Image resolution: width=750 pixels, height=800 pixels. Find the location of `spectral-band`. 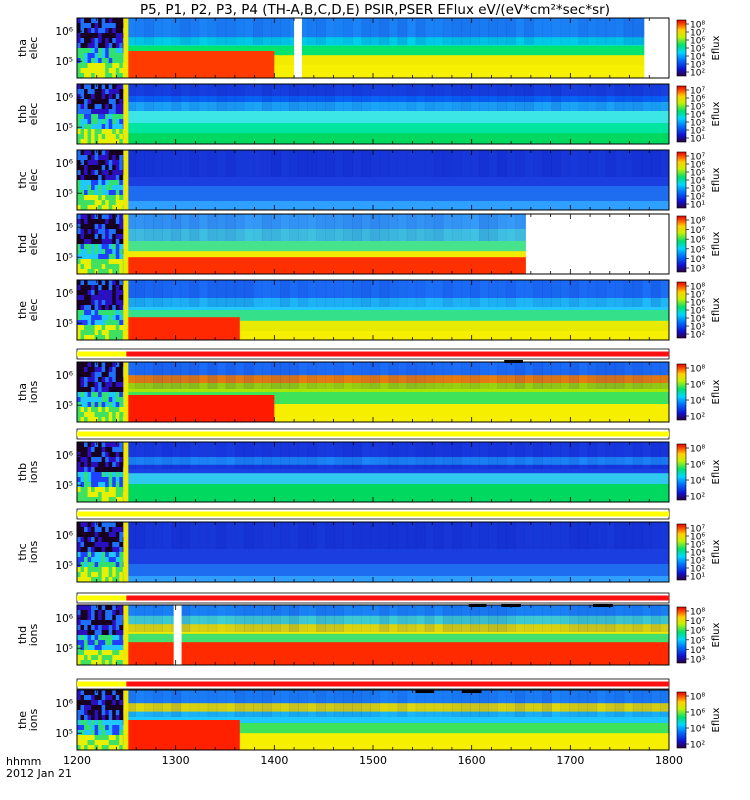

spectral-band is located at coordinates (398, 654).